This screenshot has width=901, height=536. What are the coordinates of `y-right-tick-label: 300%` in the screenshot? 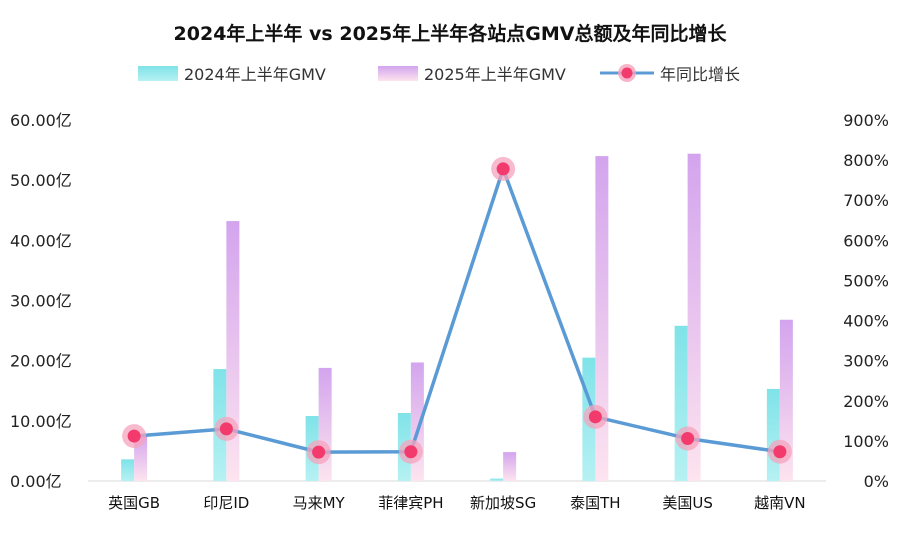 It's located at (866, 361).